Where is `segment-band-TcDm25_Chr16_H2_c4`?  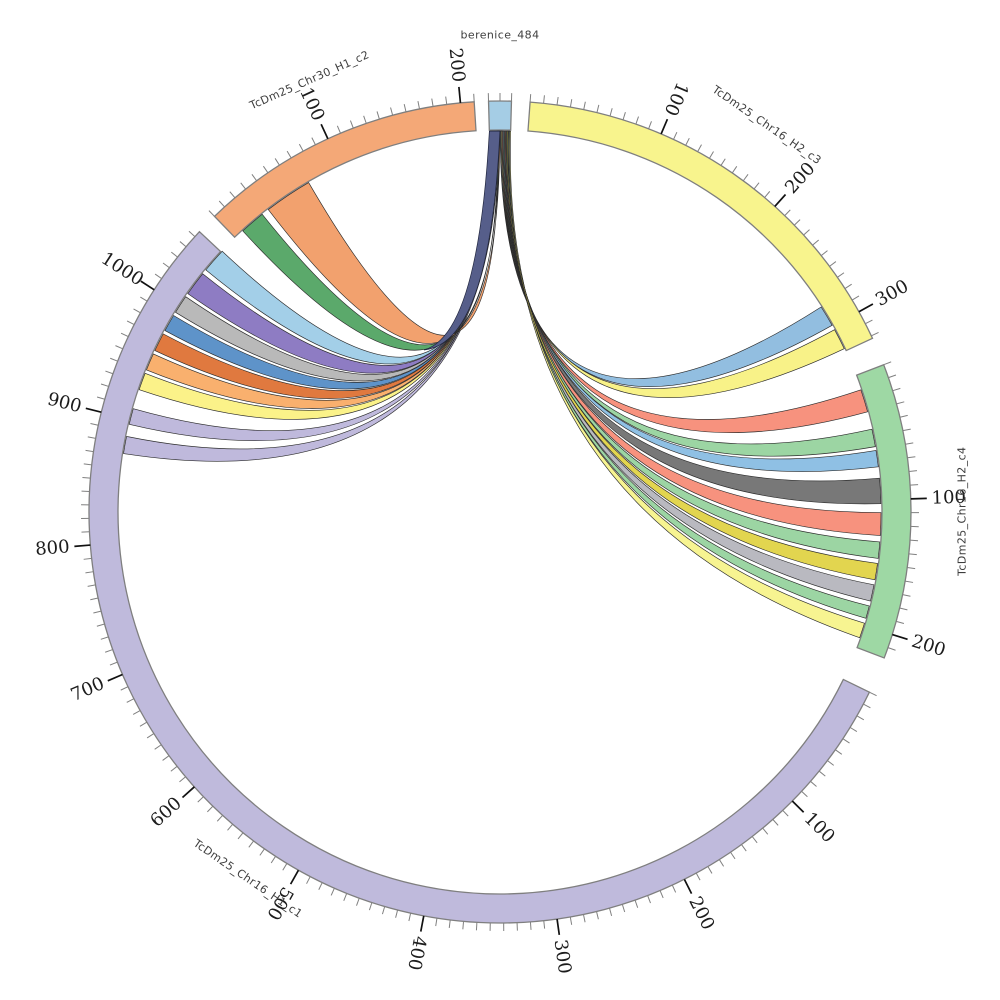
segment-band-TcDm25_Chr16_H2_c4 is located at coordinates (883, 511).